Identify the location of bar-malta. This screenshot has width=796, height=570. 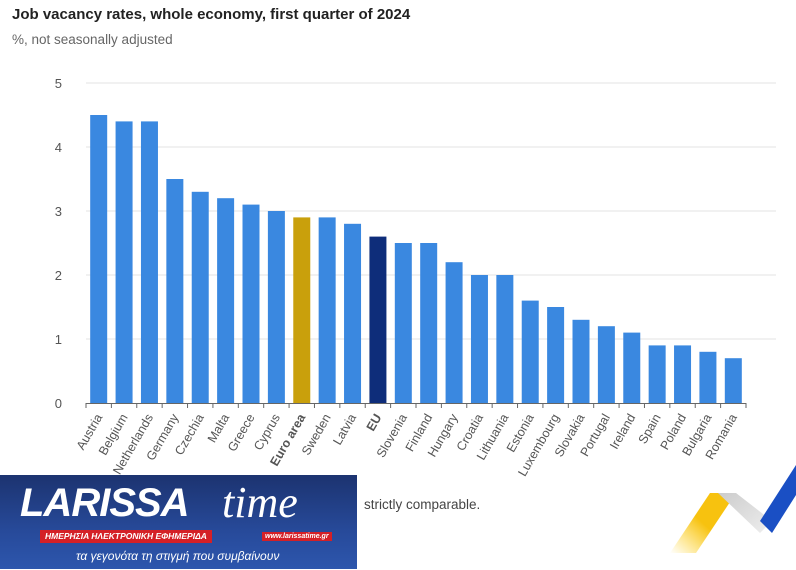
(226, 300).